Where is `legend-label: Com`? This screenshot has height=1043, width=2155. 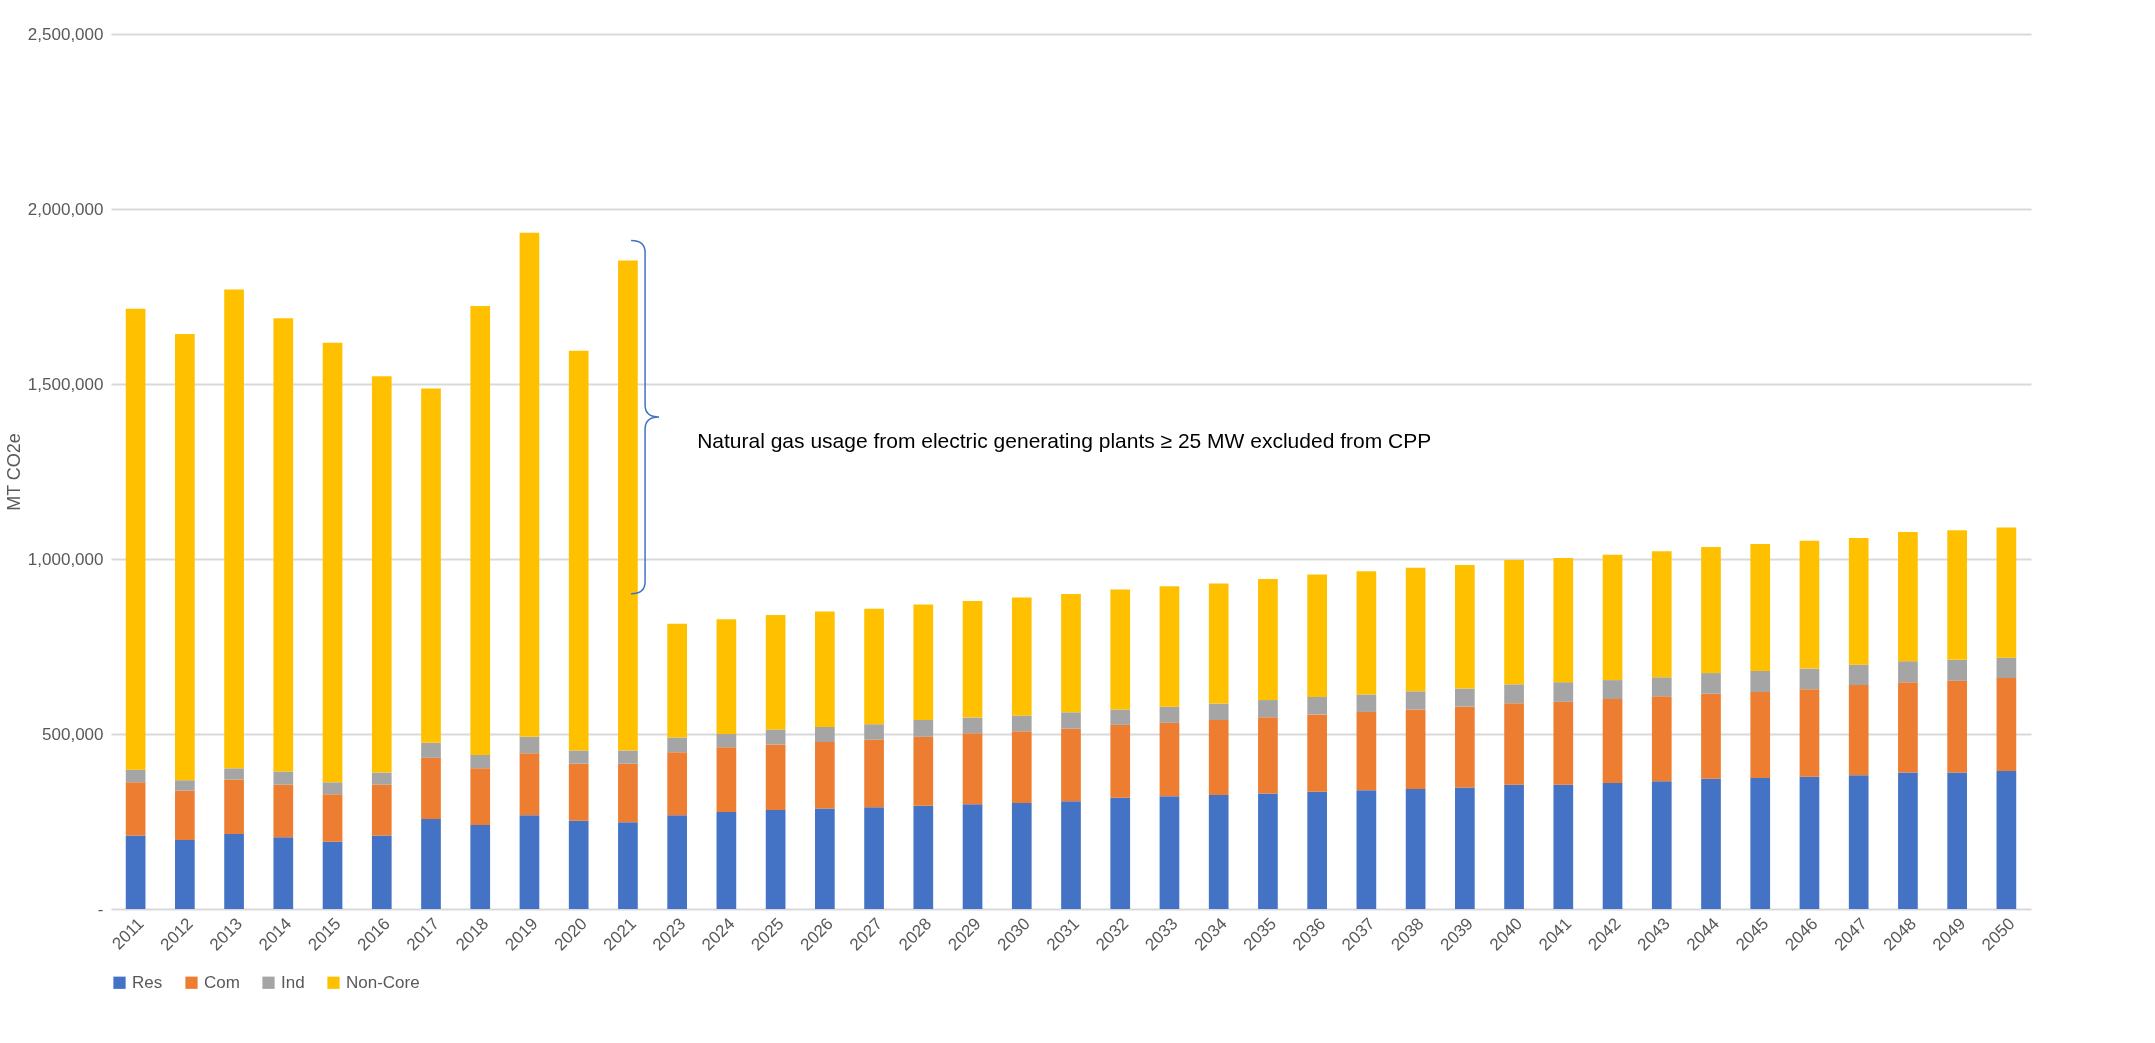
legend-label: Com is located at coordinates (222, 982).